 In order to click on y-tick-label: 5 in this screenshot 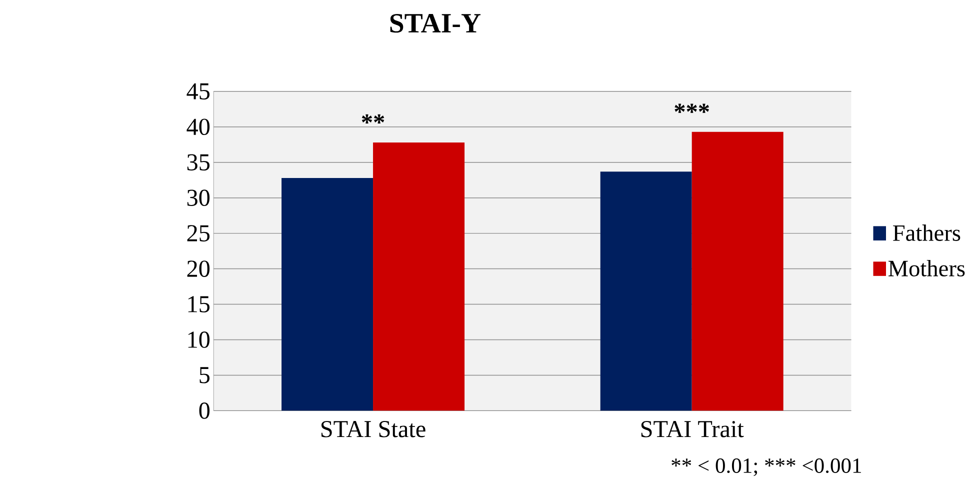, I will do `click(205, 375)`.